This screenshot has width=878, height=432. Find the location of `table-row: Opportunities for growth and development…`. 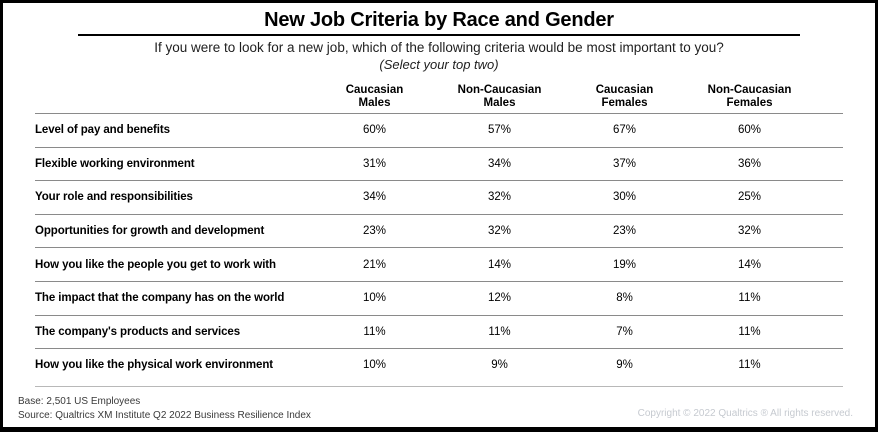

table-row: Opportunities for growth and development… is located at coordinates (439, 230).